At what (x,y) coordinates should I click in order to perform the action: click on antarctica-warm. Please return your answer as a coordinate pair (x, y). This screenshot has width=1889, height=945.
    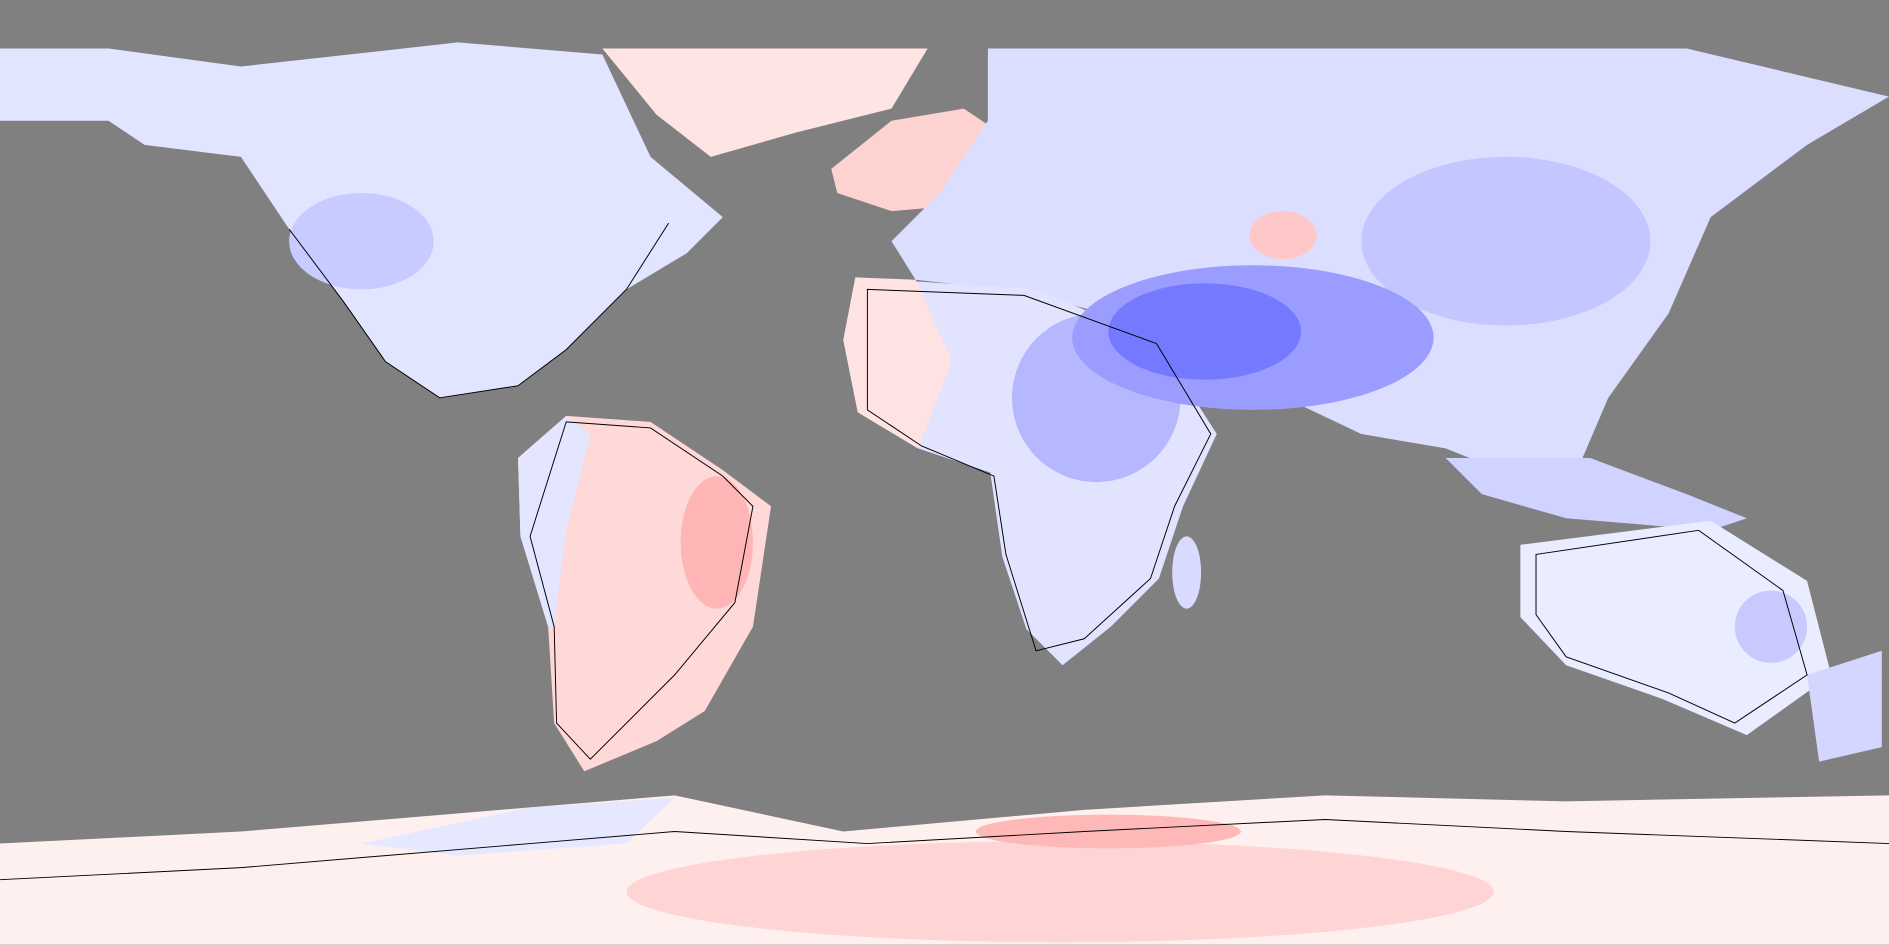
    Looking at the image, I should click on (1060, 892).